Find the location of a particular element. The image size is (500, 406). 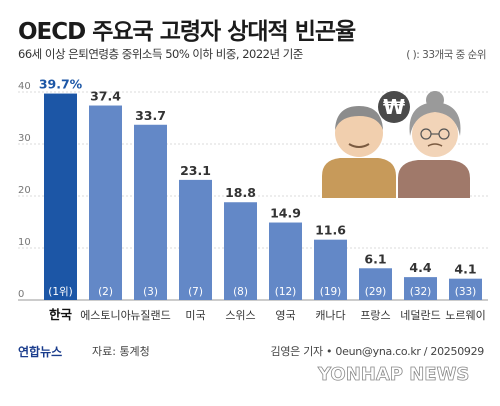

watermark: YONHAP NEWS is located at coordinates (394, 375).